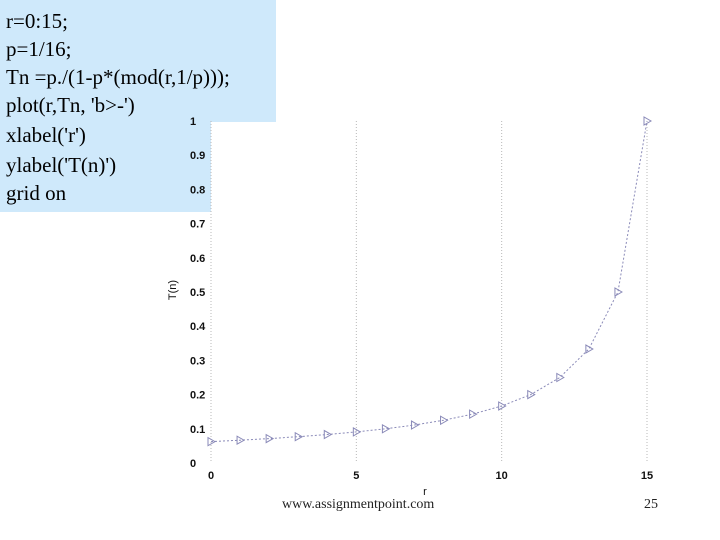  What do you see at coordinates (197, 259) in the screenshot?
I see `y-tick-label: 0.6` at bounding box center [197, 259].